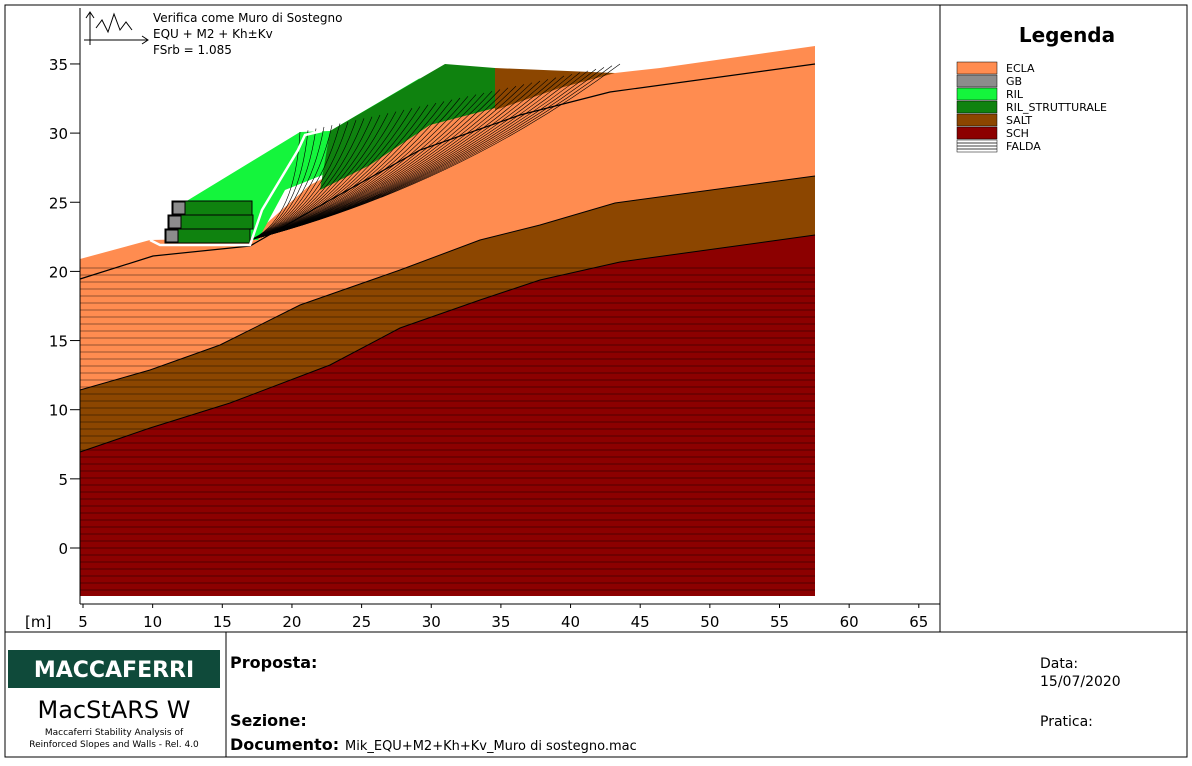  Describe the element at coordinates (291, 622) in the screenshot. I see `x-tick-label: 20` at that location.